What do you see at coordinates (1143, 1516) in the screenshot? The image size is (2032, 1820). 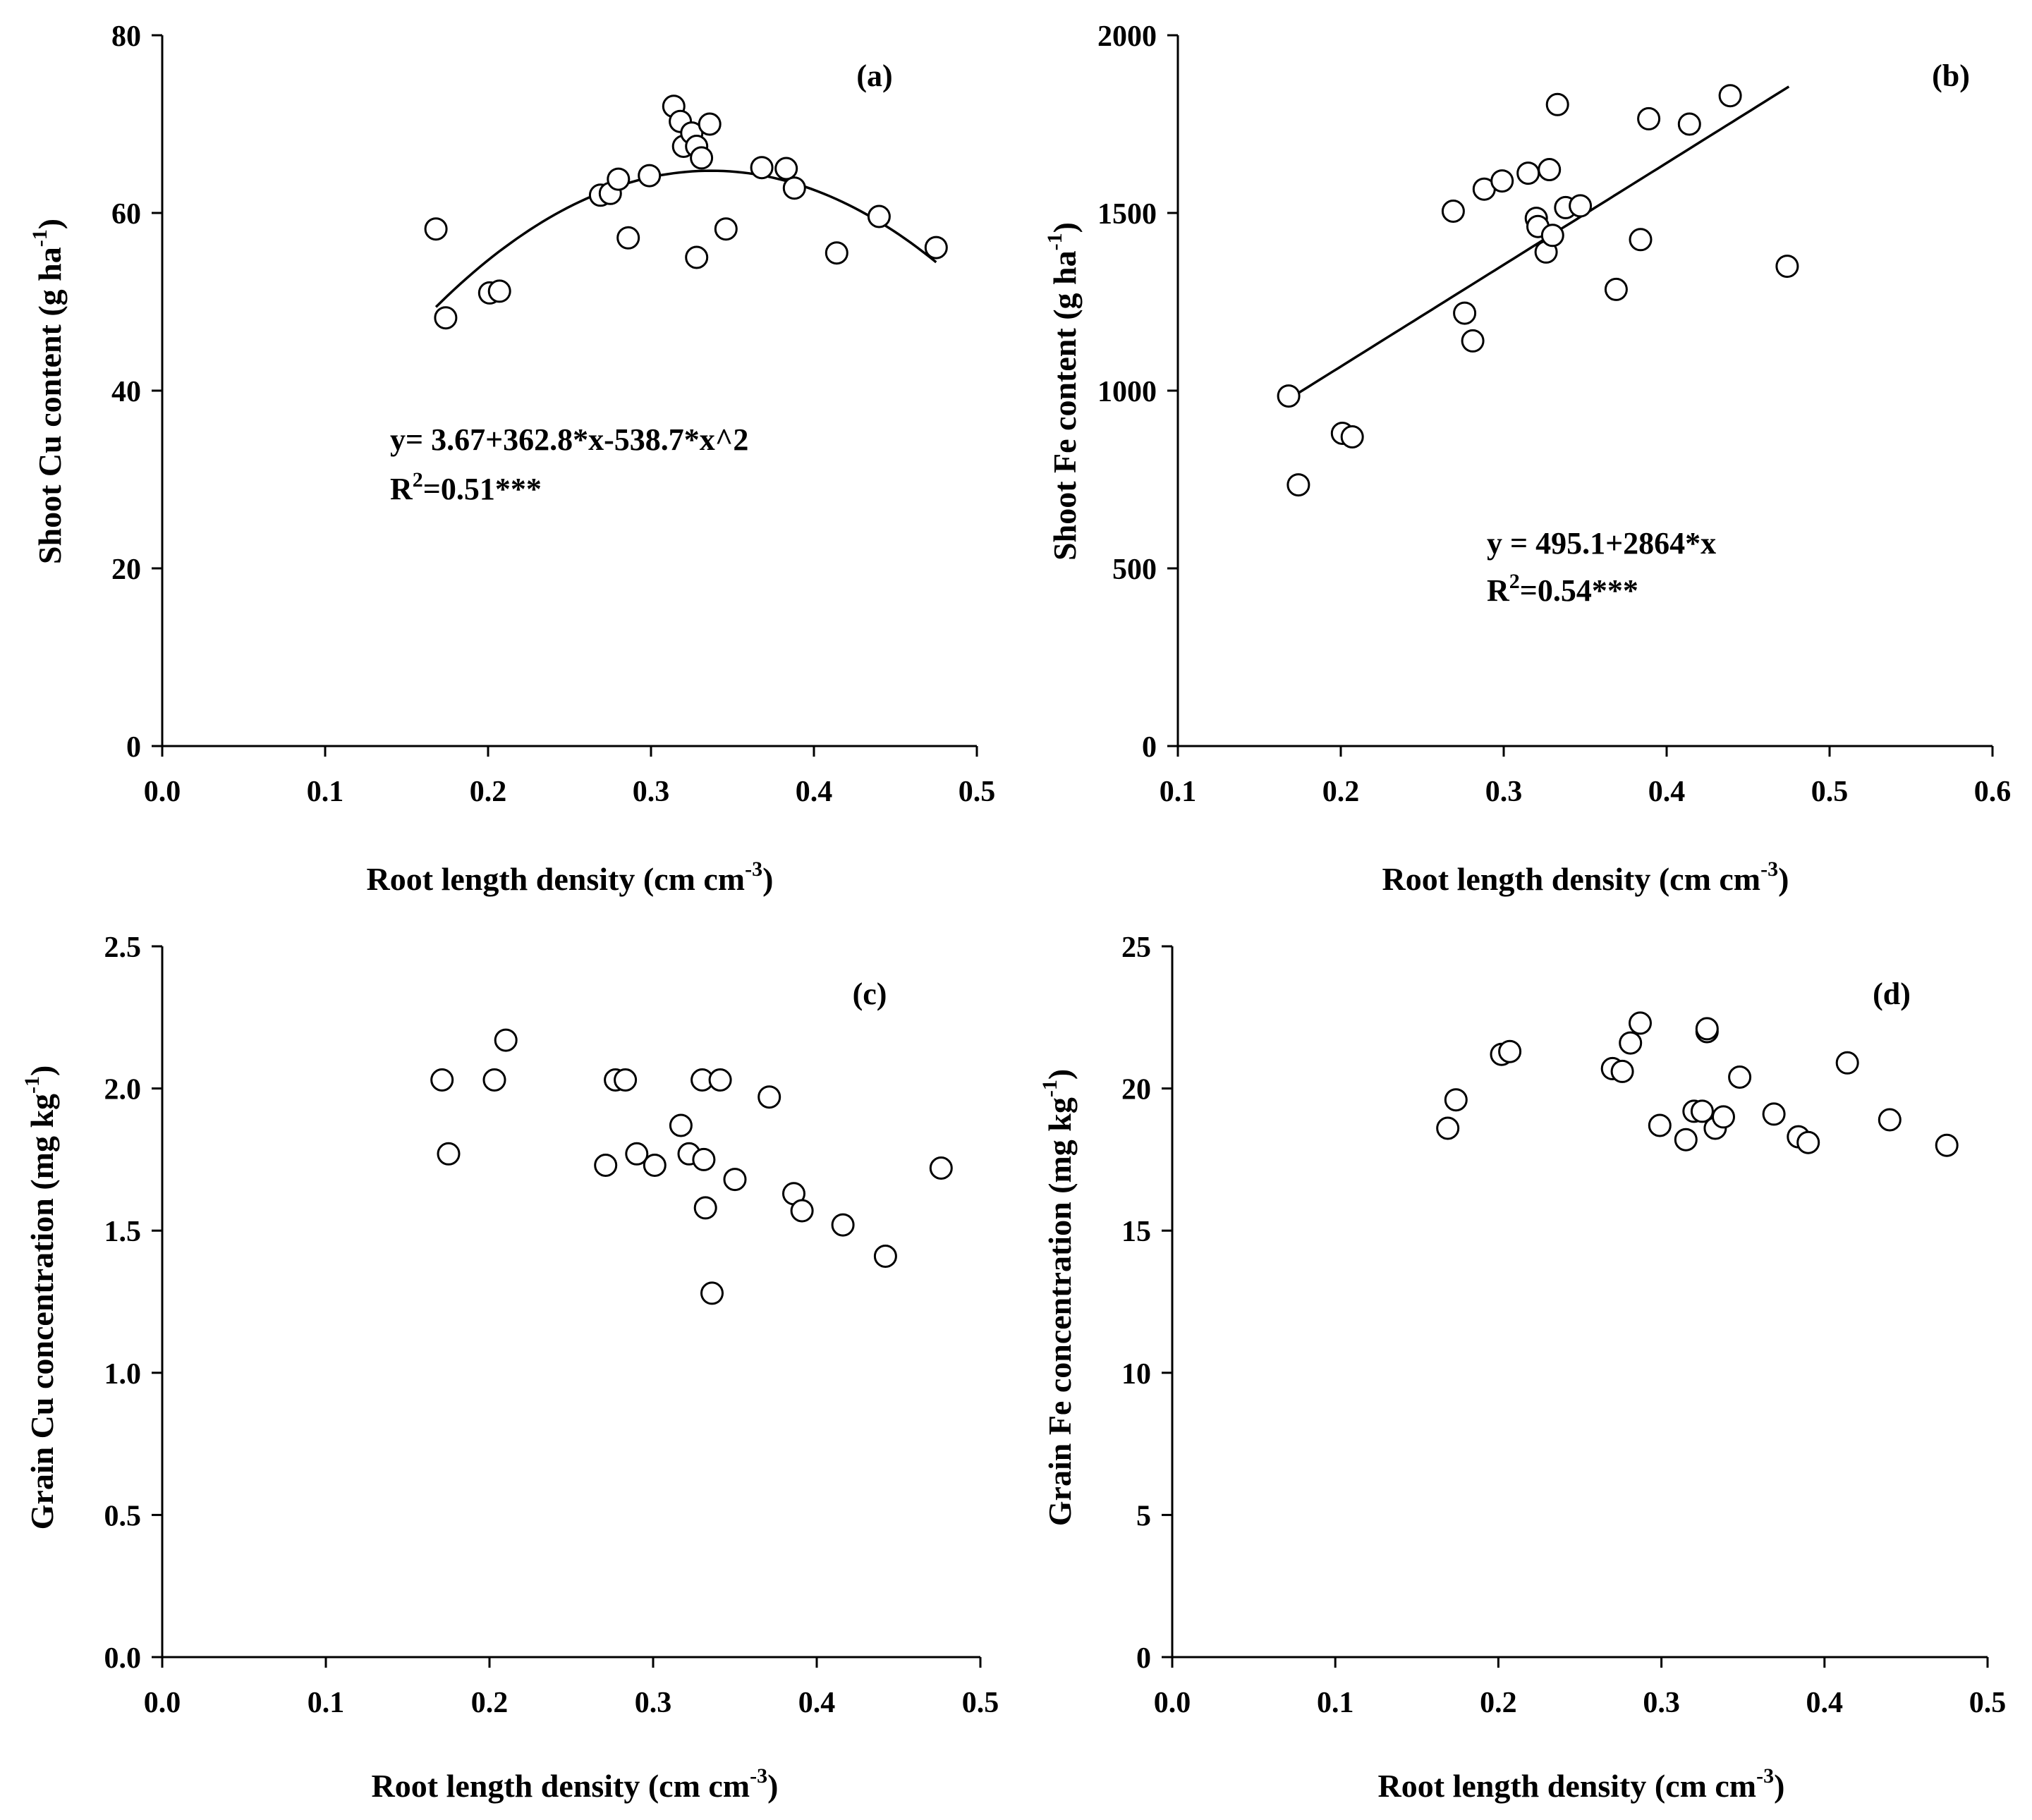 I see `y-tick-label: 5` at bounding box center [1143, 1516].